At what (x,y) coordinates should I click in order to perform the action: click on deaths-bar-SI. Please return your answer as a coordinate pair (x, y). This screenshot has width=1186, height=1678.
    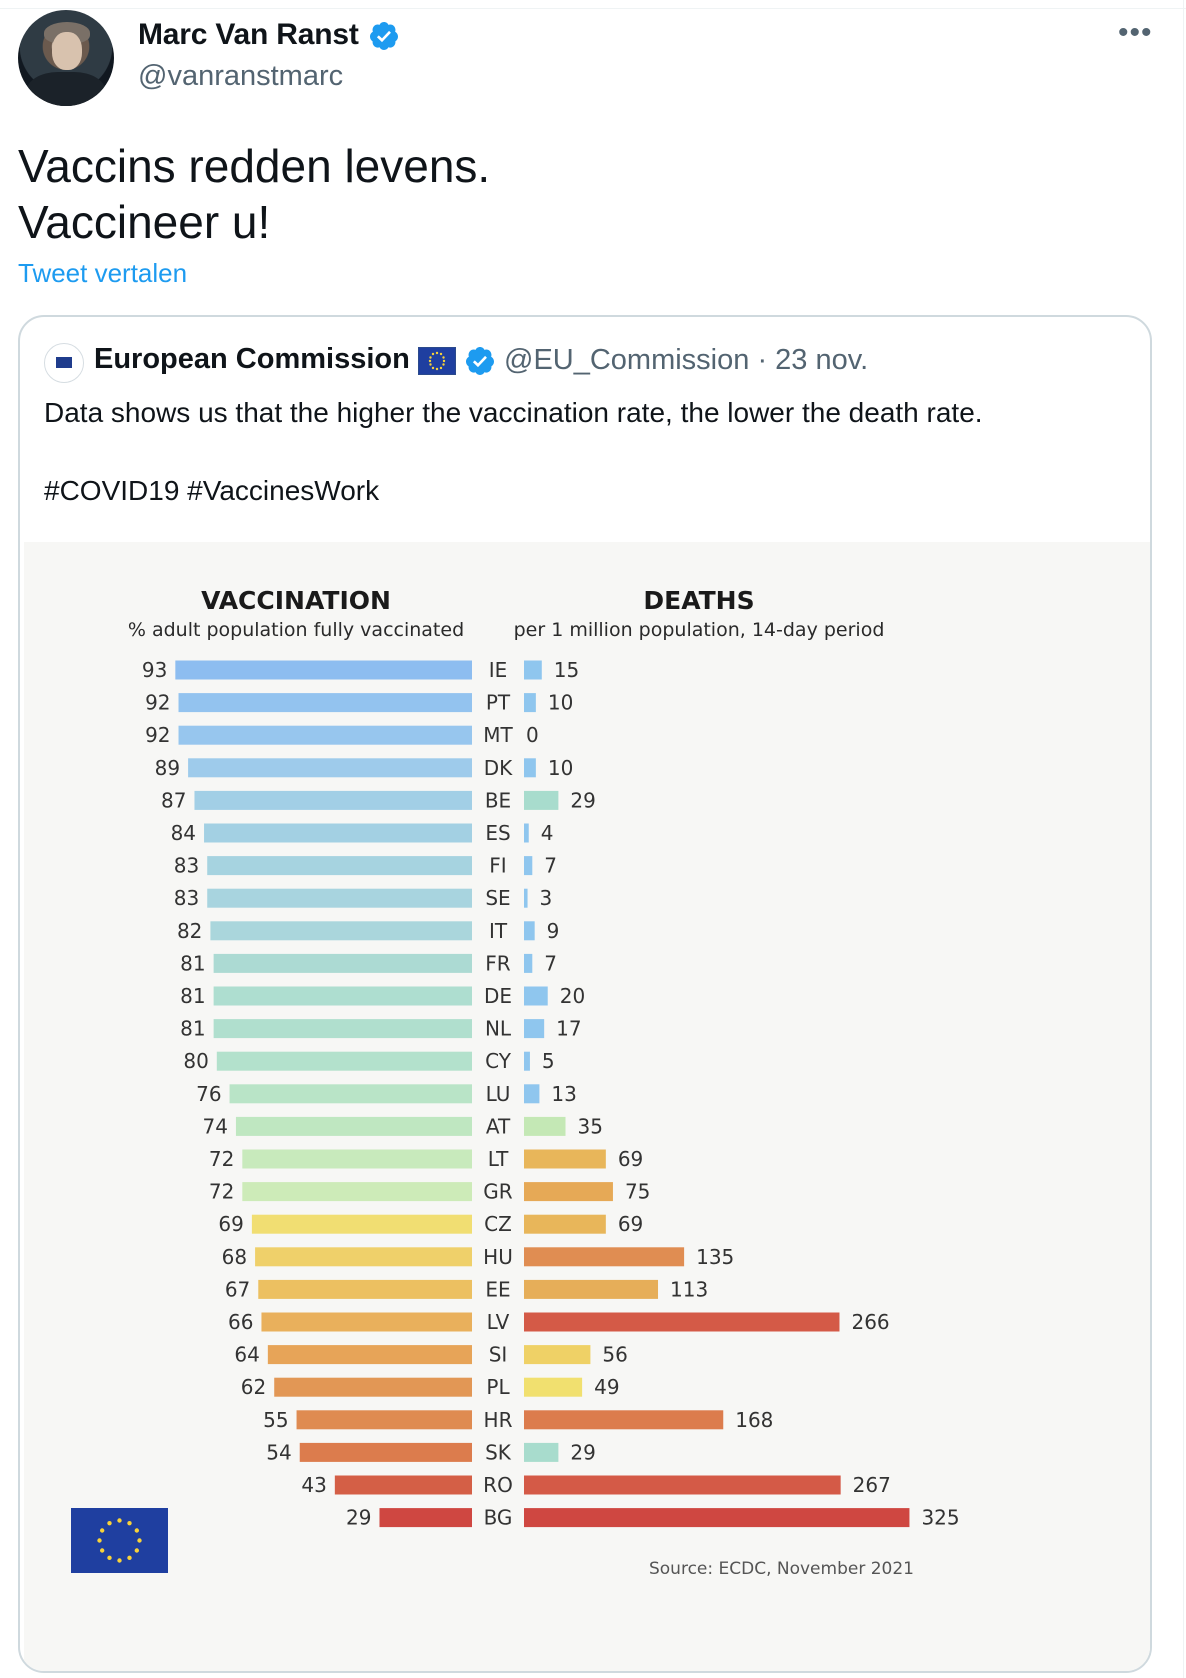
    Looking at the image, I should click on (557, 1355).